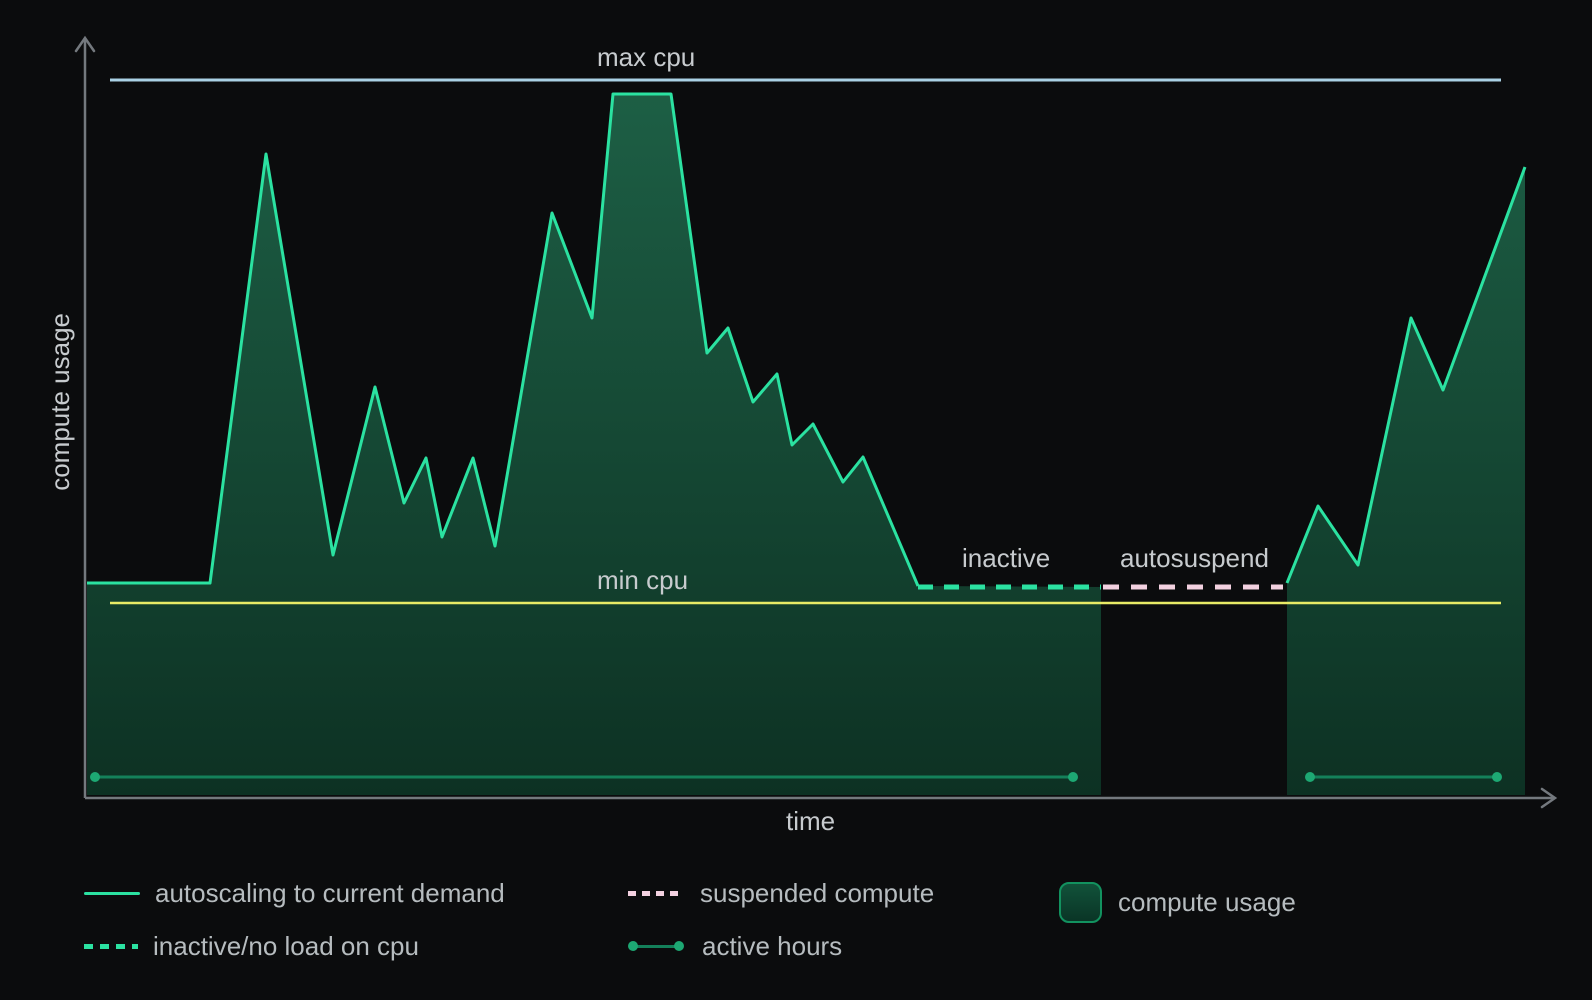 This screenshot has width=1592, height=1000. Describe the element at coordinates (643, 580) in the screenshot. I see `min-cpu-label: min cpu` at that location.